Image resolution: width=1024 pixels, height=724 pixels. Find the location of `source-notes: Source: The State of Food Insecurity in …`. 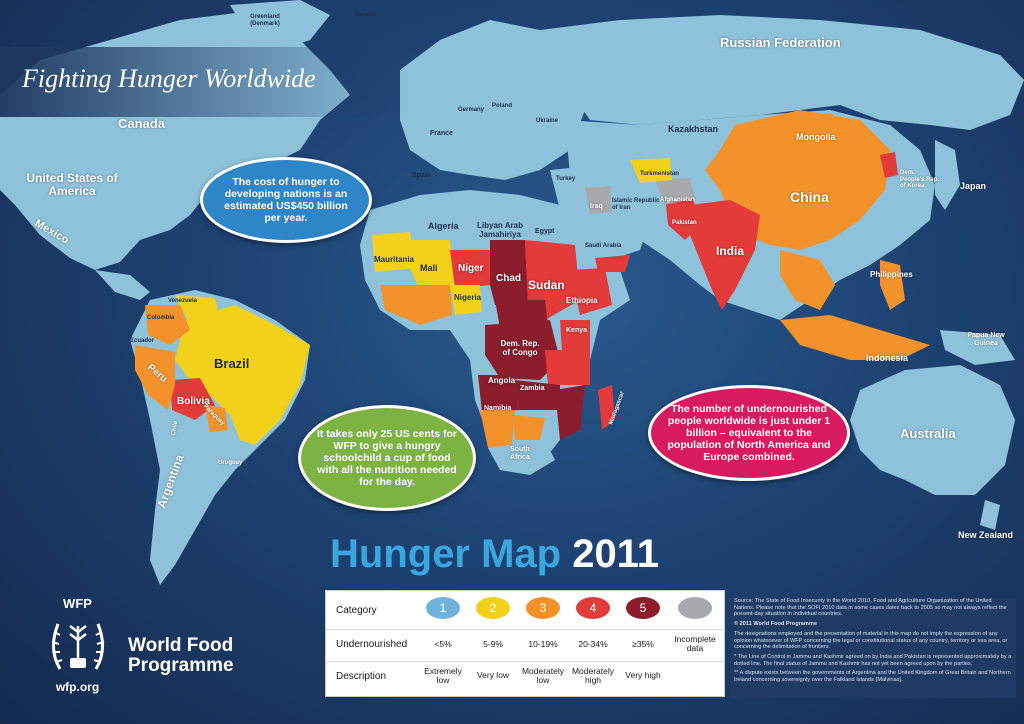

source-notes: Source: The State of Food Insecurity in … is located at coordinates (873, 648).